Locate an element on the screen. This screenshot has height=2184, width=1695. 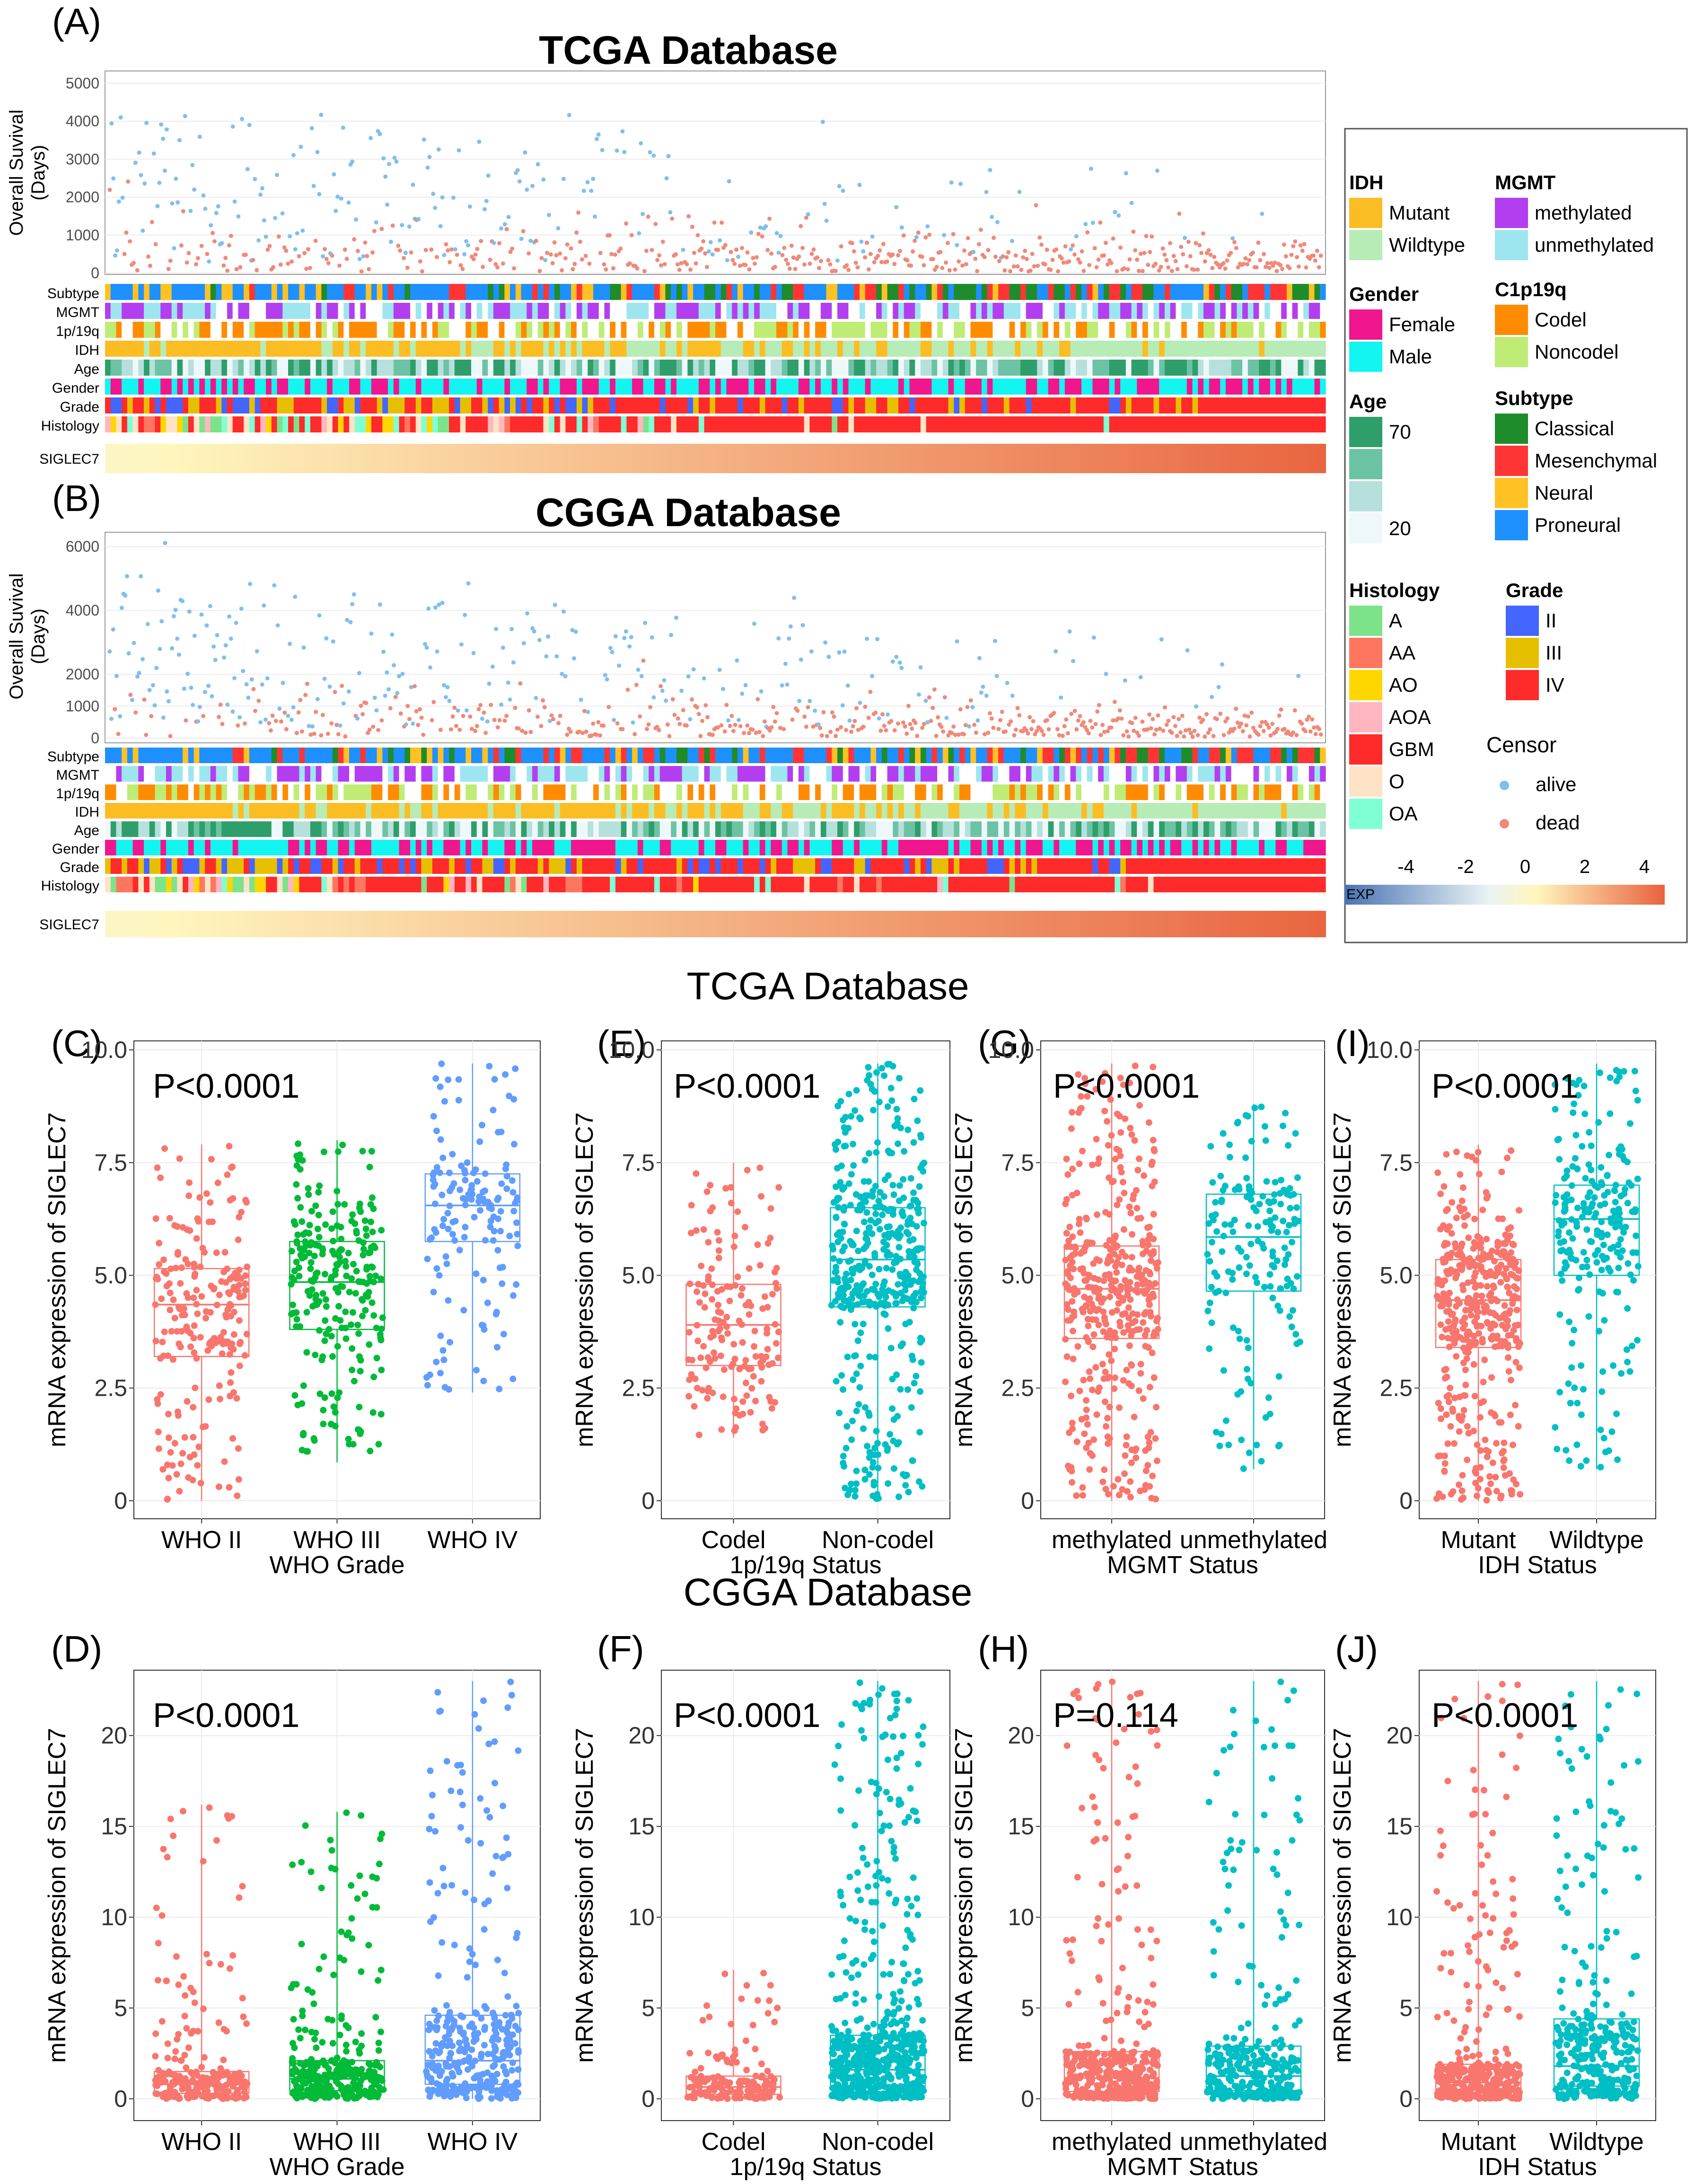
panel-b-ylabel: Overall Suvival(Days) is located at coordinates (27, 636).